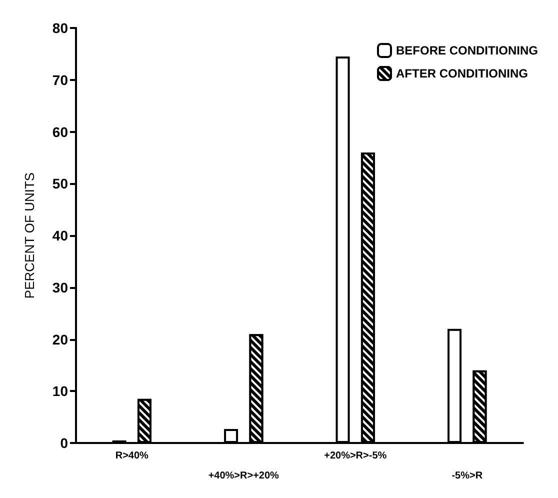 The width and height of the screenshot is (558, 498). I want to click on y-tick-label: 10, so click(60, 391).